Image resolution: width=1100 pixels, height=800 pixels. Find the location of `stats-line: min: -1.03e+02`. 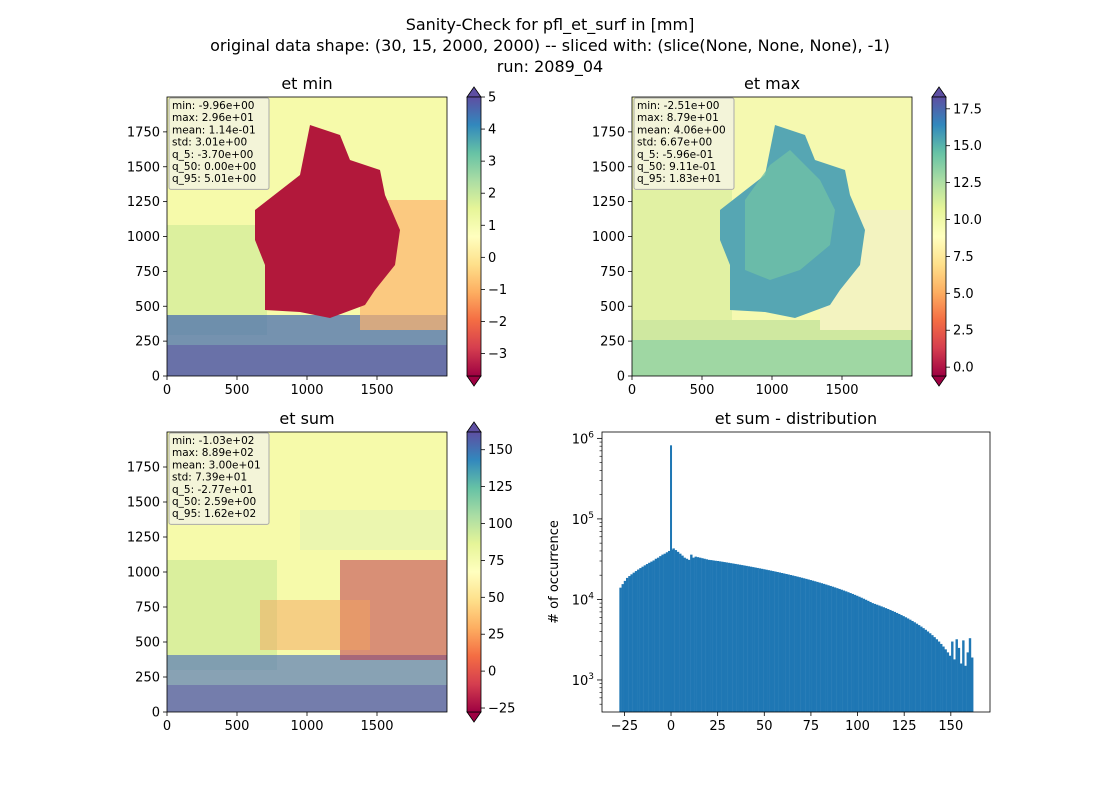

stats-line: min: -1.03e+02 is located at coordinates (213, 441).